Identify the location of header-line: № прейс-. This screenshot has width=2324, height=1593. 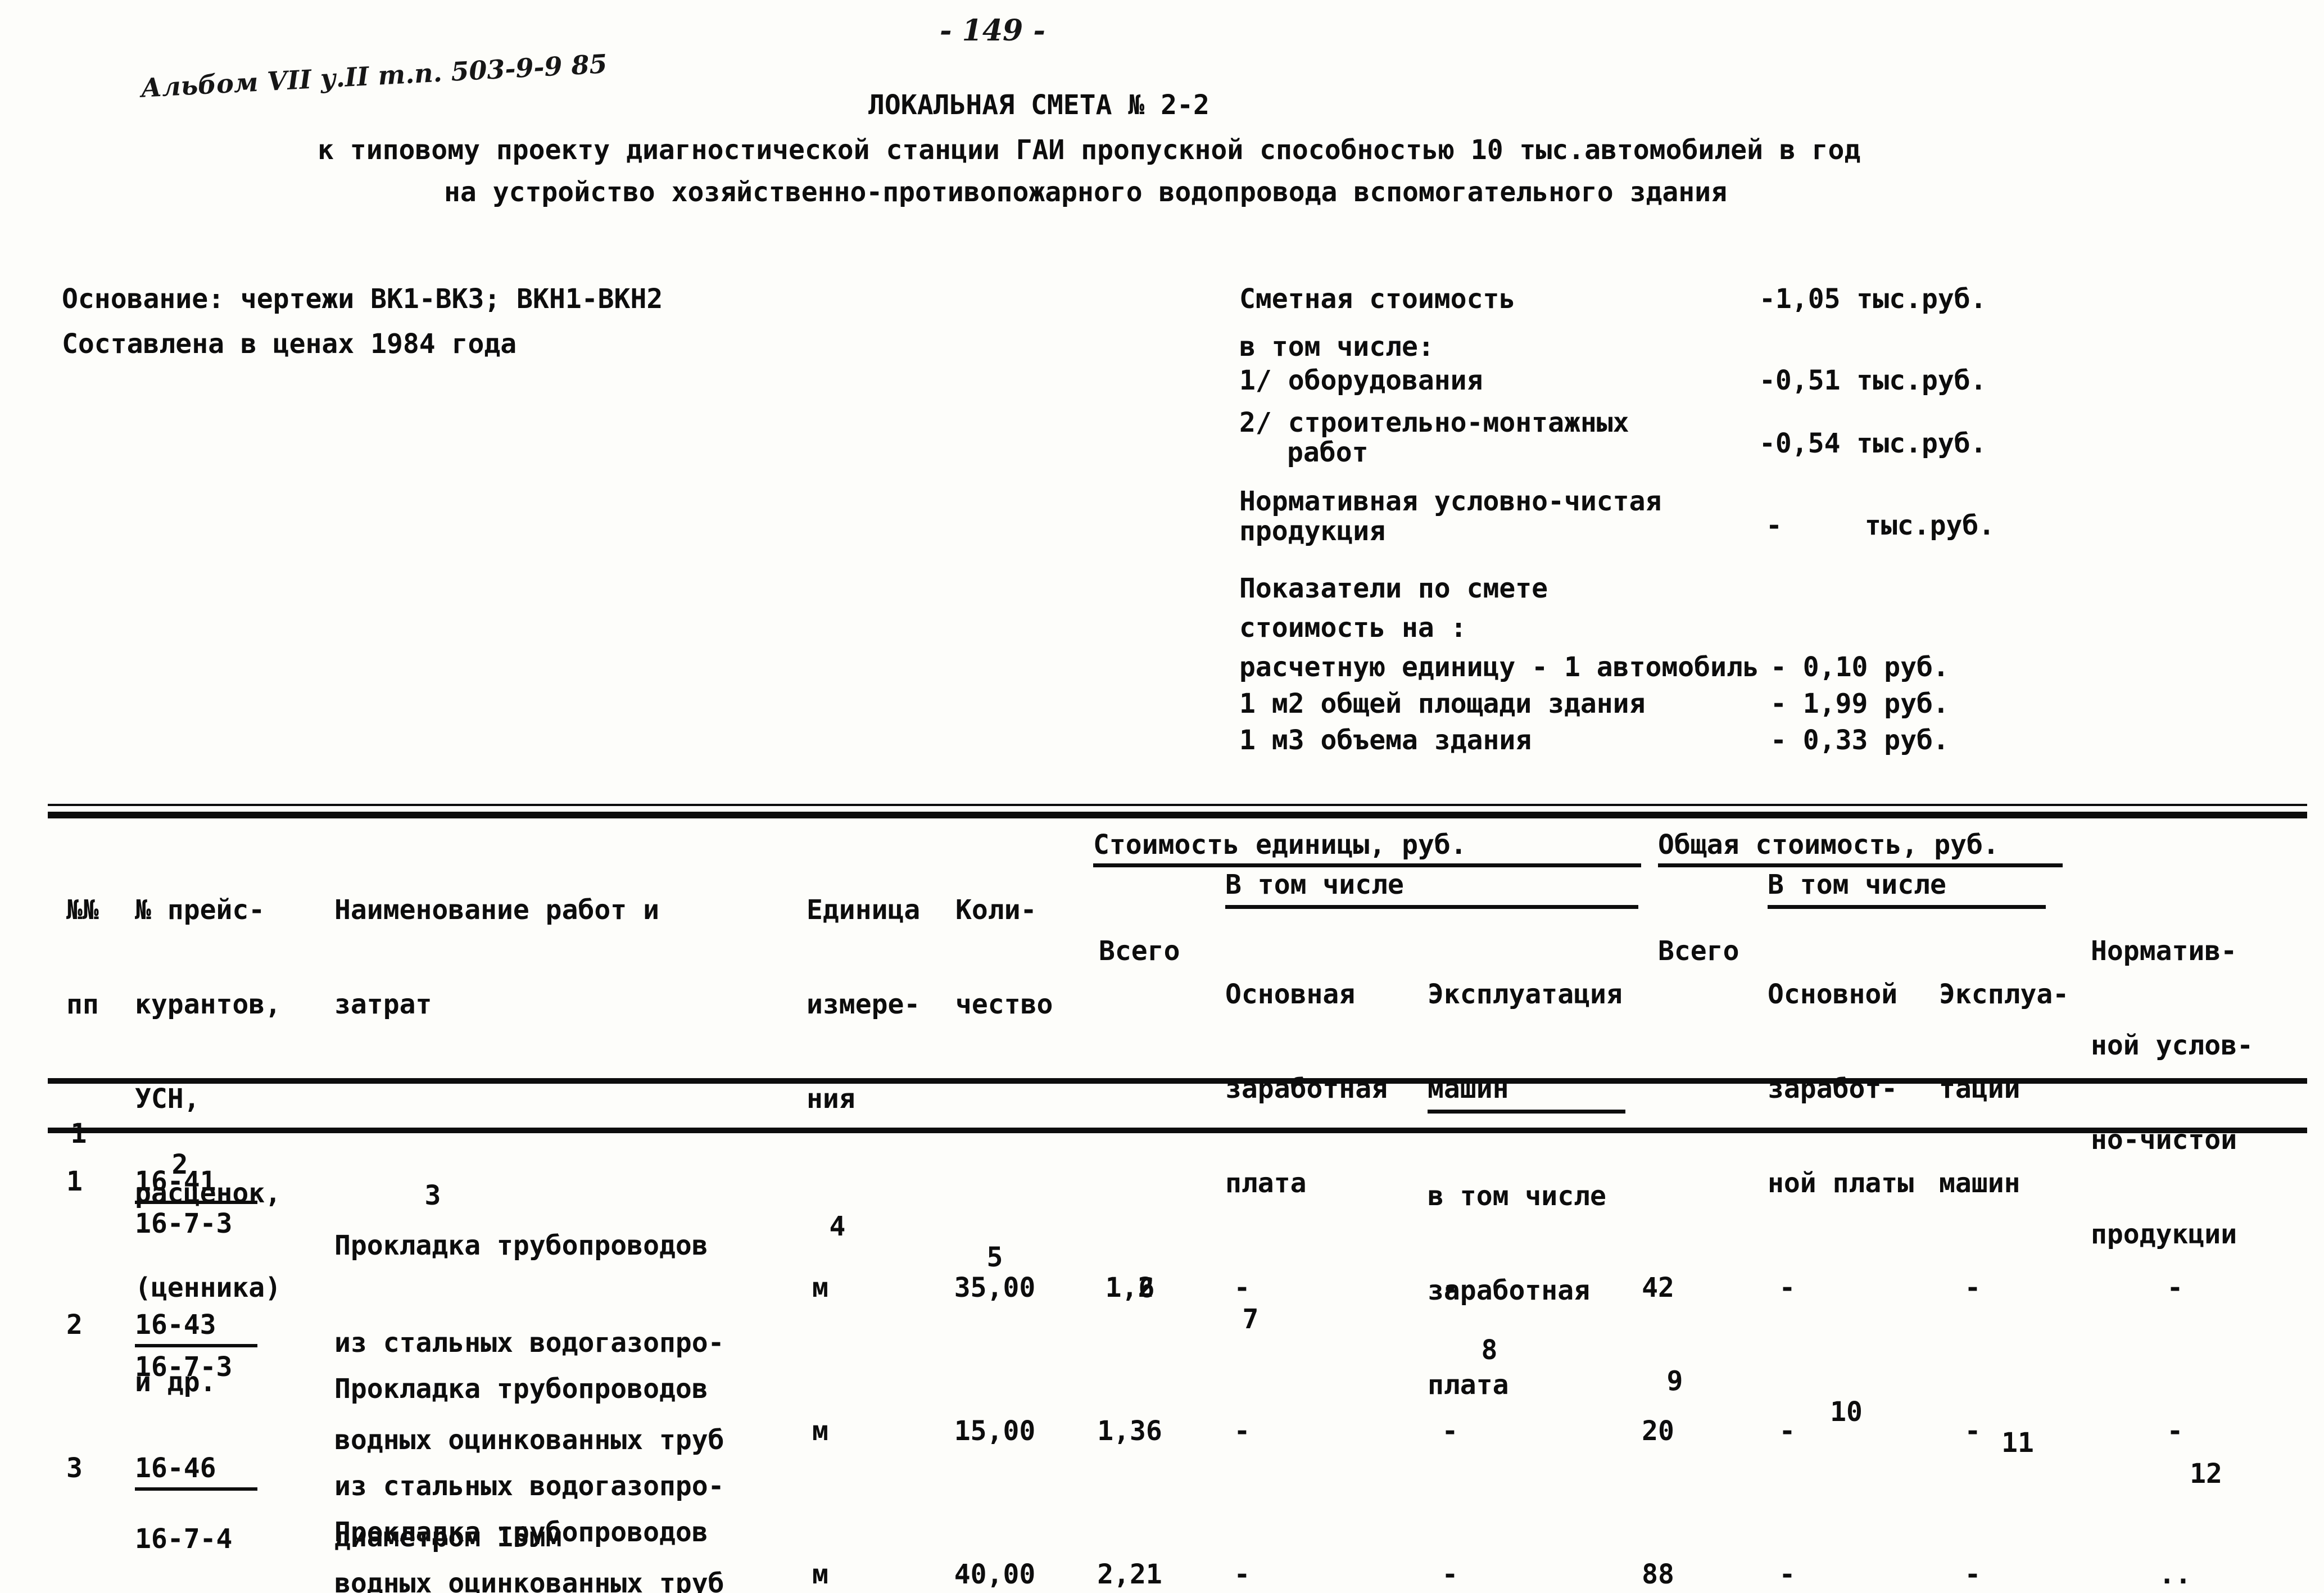
(200, 910).